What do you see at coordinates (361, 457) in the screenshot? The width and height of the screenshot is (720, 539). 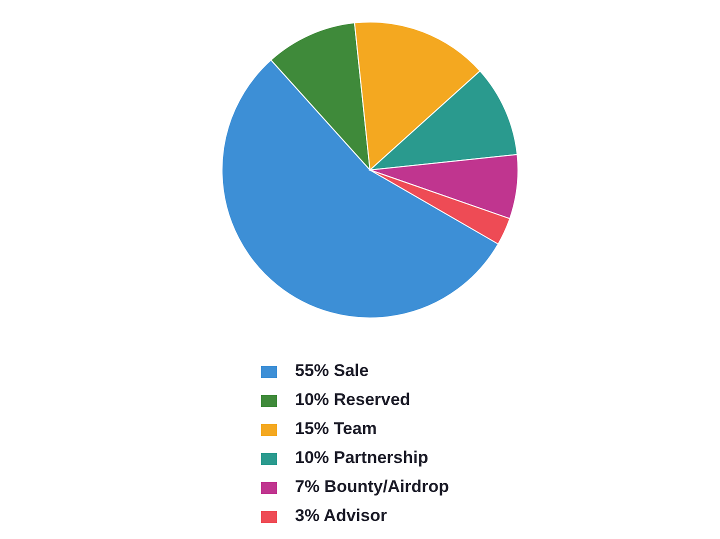 I see `legend-label: 10% Partnership` at bounding box center [361, 457].